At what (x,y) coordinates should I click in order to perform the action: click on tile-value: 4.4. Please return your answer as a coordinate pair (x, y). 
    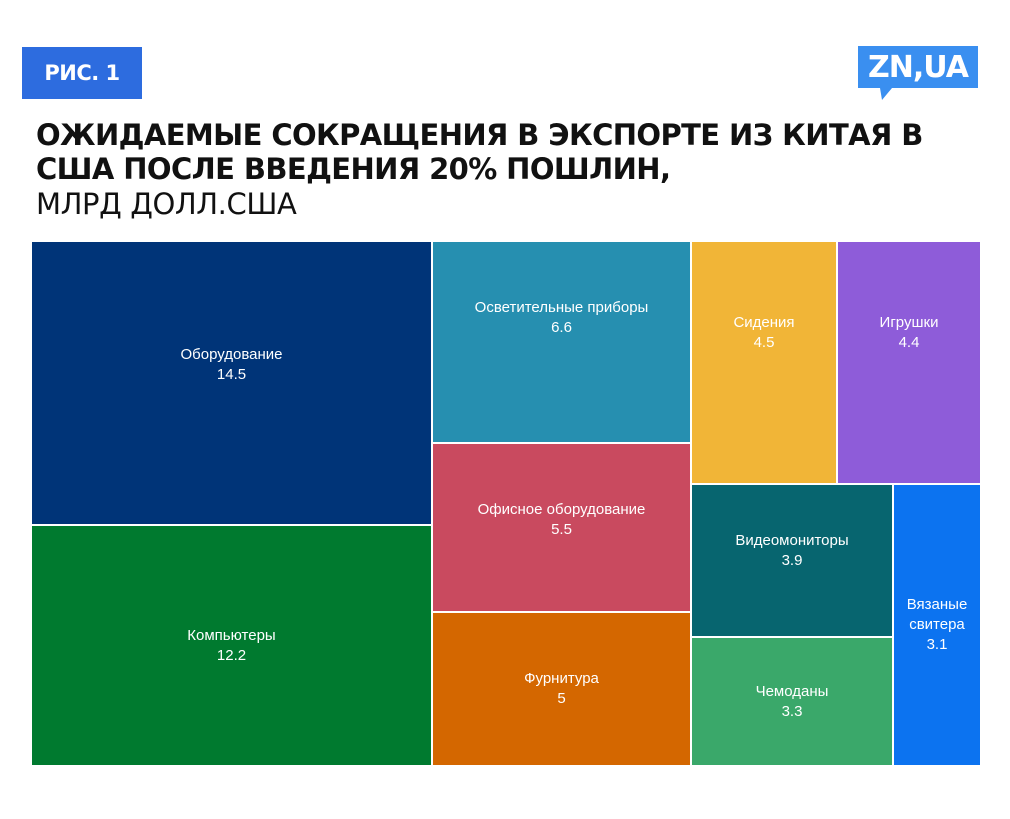
    Looking at the image, I should click on (909, 342).